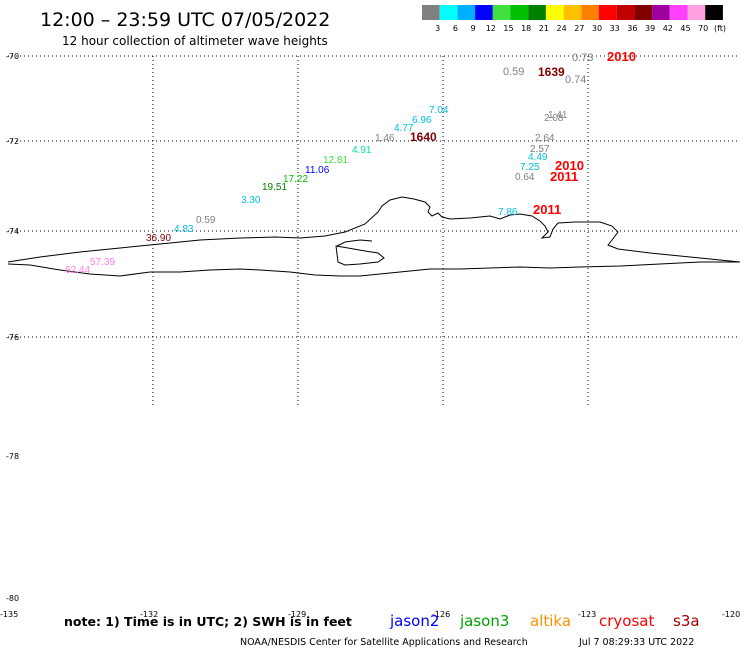  What do you see at coordinates (530, 167) in the screenshot?
I see `wave-height-label: 7.25` at bounding box center [530, 167].